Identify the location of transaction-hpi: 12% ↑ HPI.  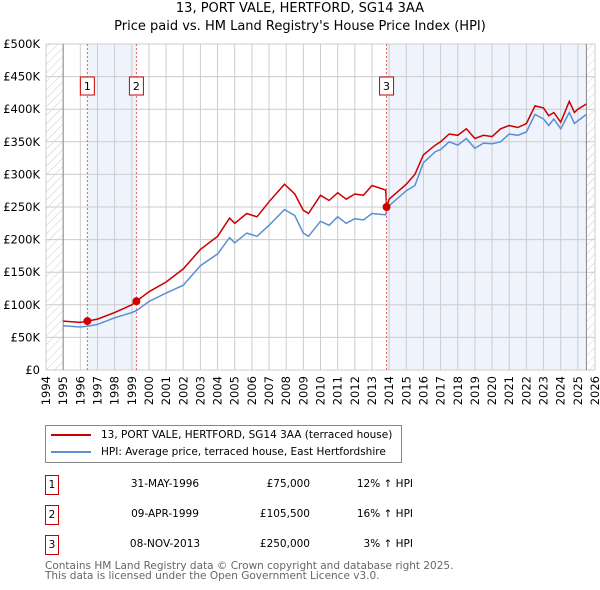
(384, 484).